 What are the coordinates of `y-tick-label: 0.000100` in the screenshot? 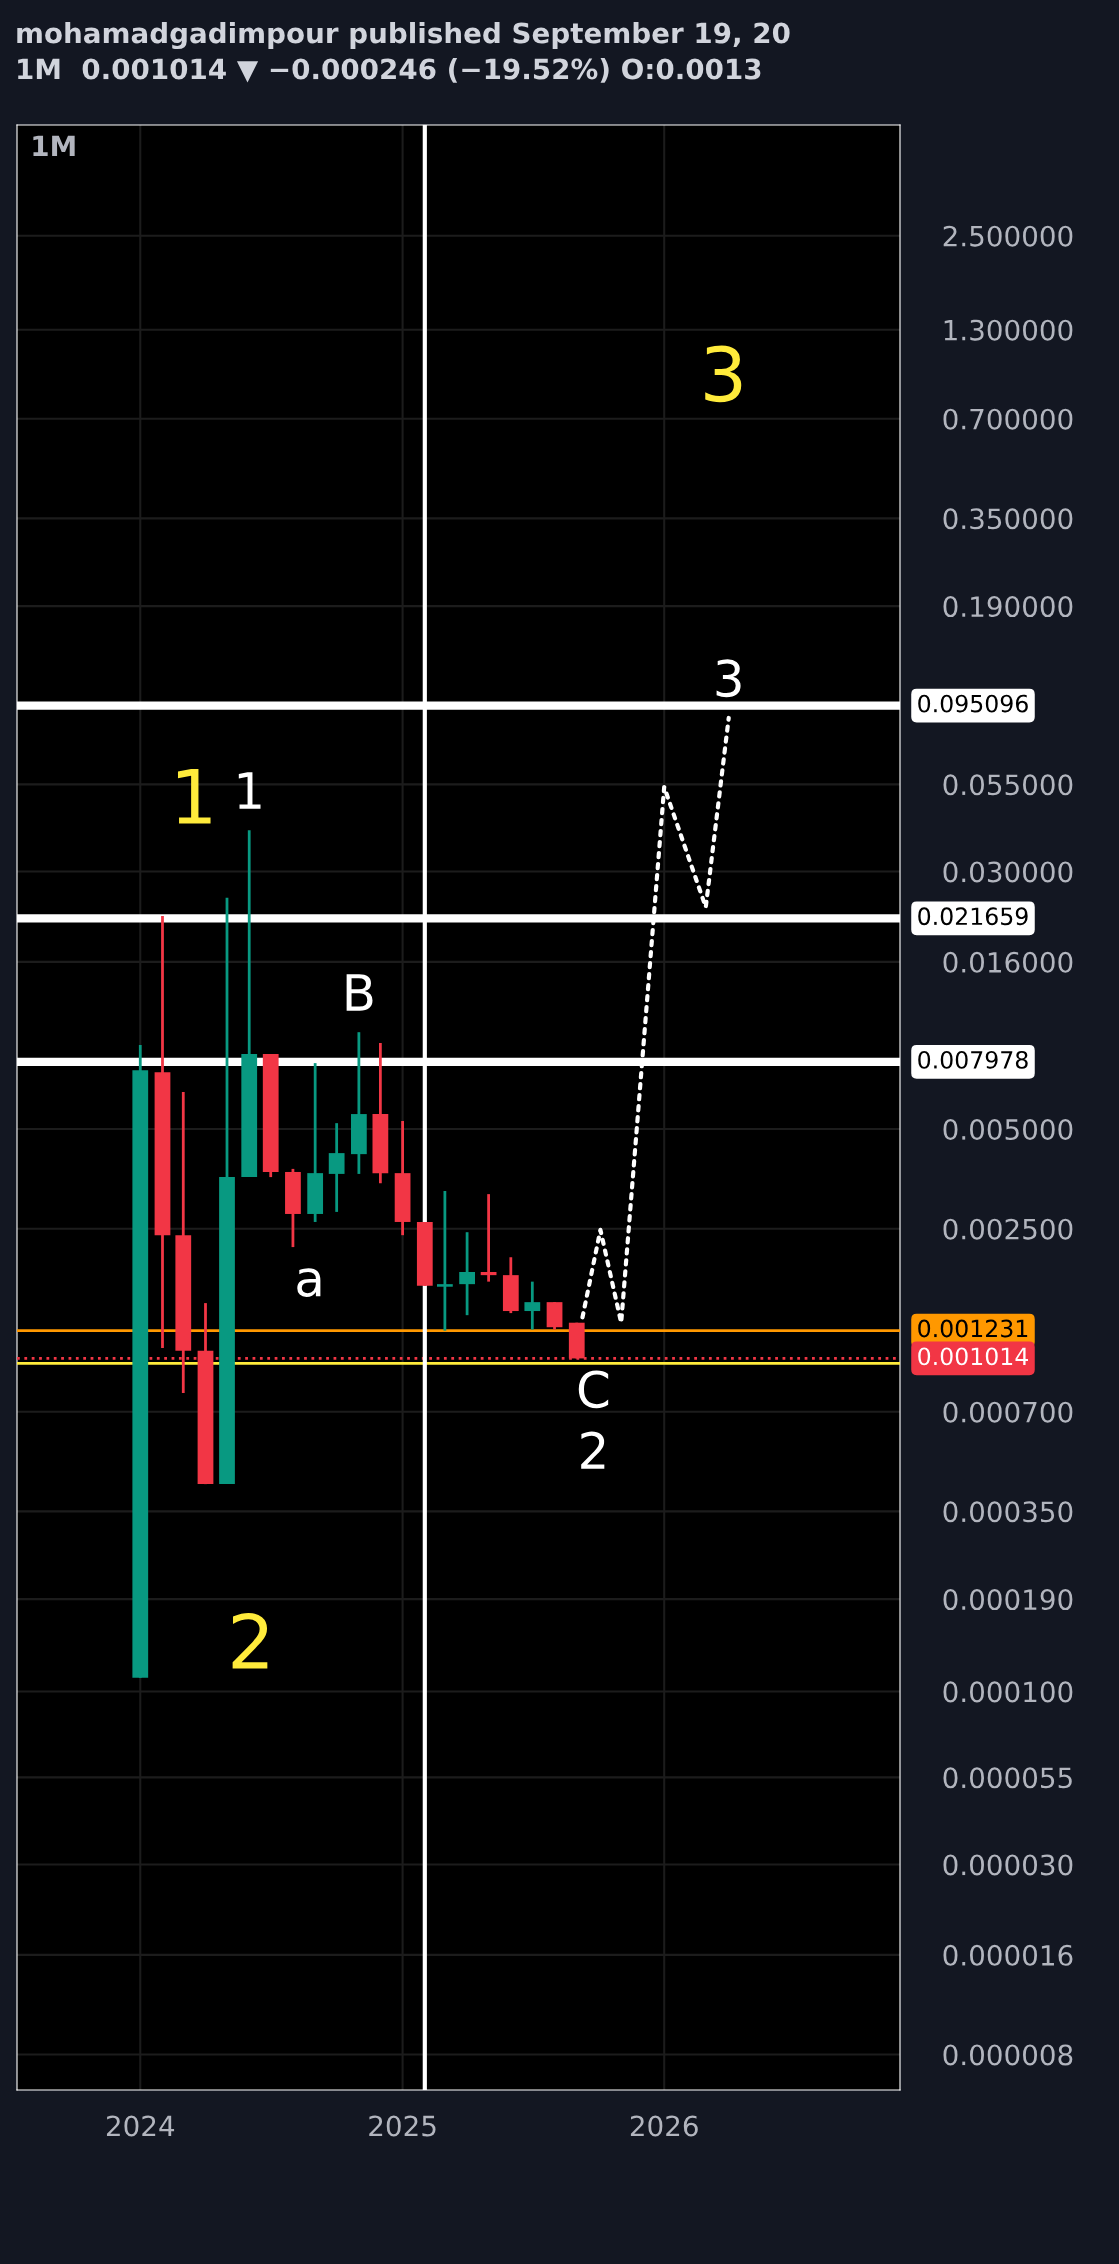 It's located at (1008, 1692).